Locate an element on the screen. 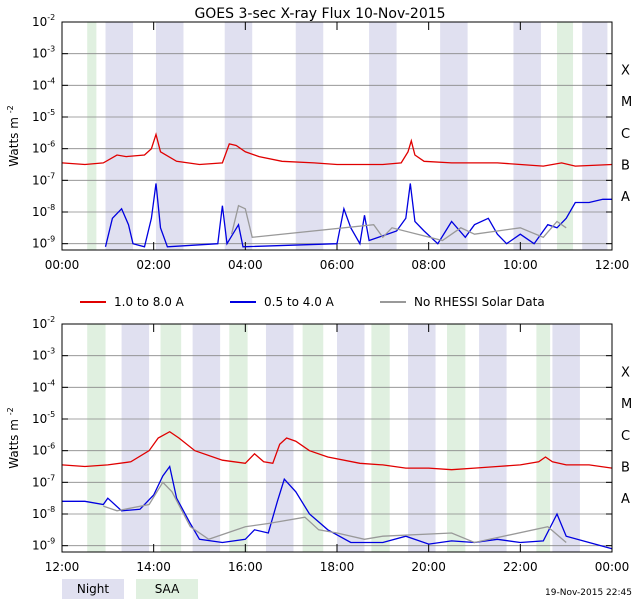  chart-title: GOES 3-sec X-ray Flux 10-Nov-2015 is located at coordinates (319, 14).